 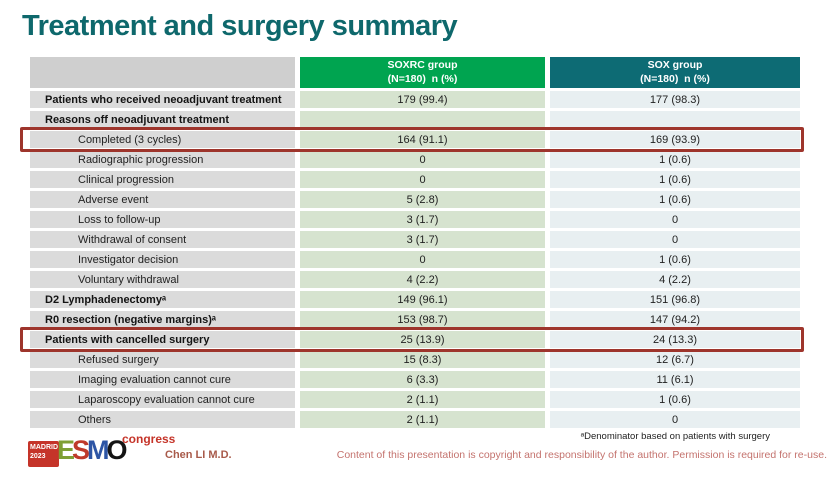 I want to click on sox-value: 151 (96.8), so click(x=675, y=299).